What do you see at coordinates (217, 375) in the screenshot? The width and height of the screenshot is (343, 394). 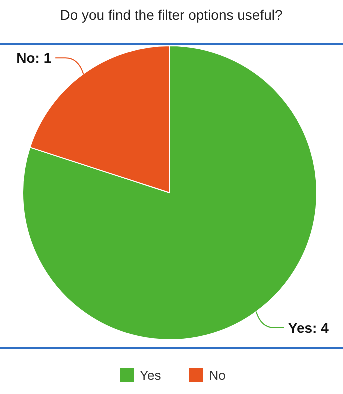 I see `legend-label: No` at bounding box center [217, 375].